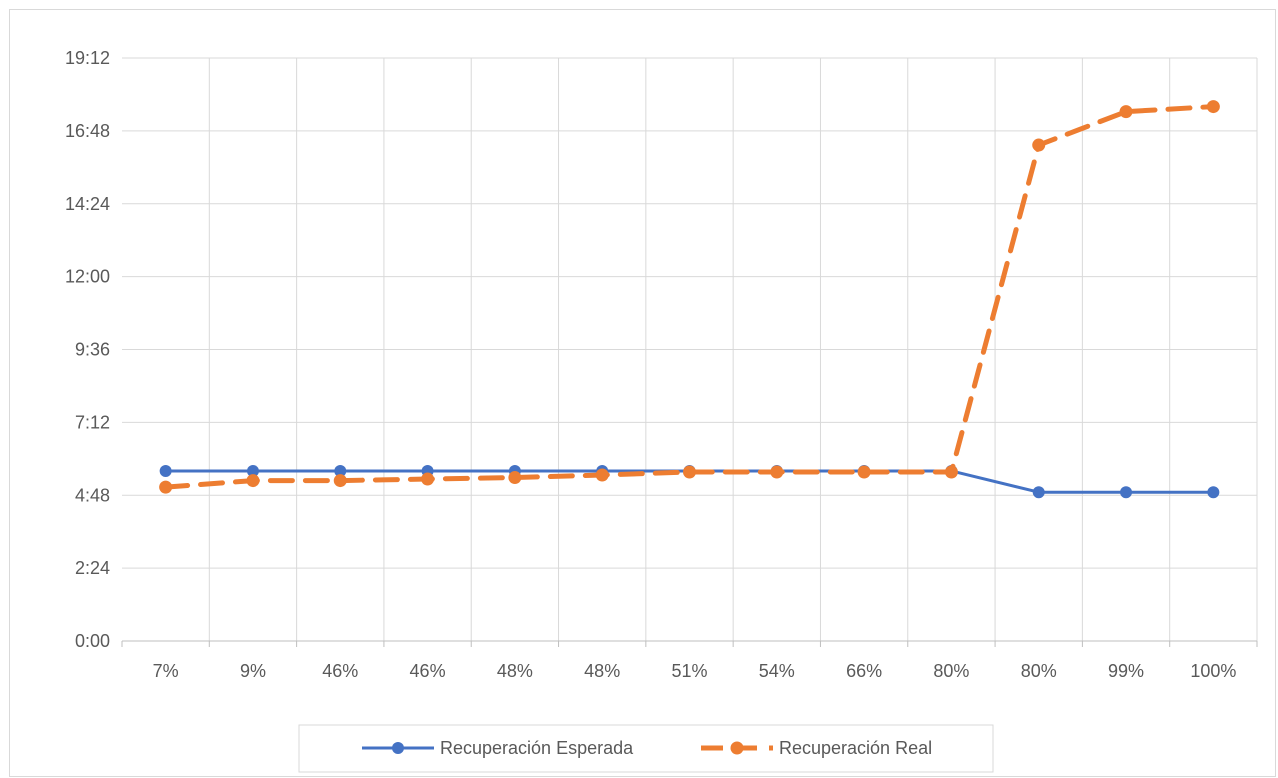  Describe the element at coordinates (92, 641) in the screenshot. I see `y-tick-label: 0:00` at that location.